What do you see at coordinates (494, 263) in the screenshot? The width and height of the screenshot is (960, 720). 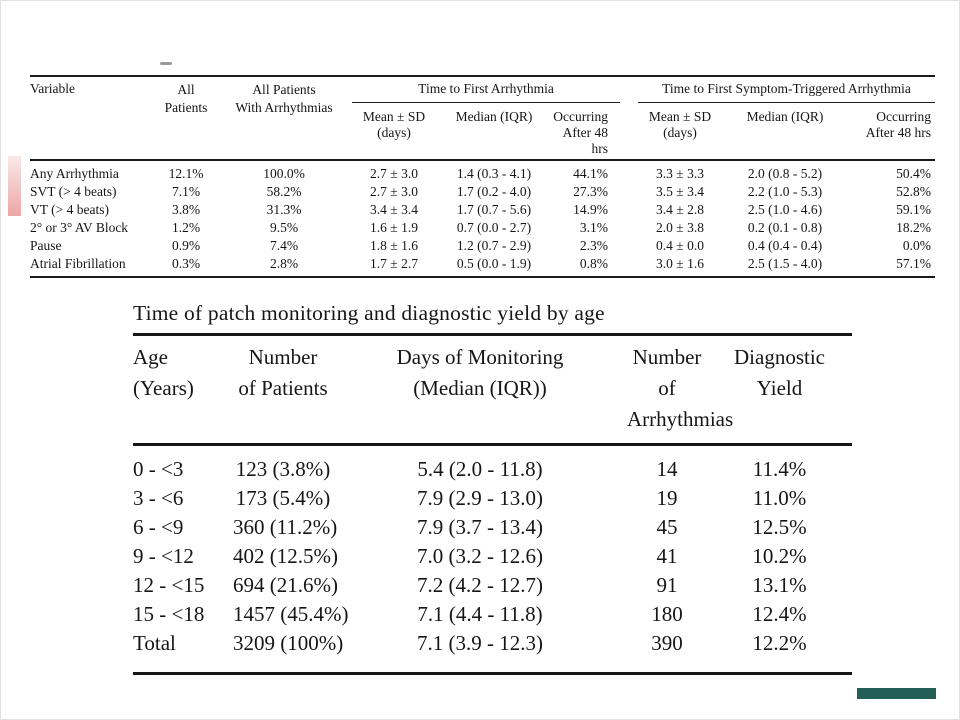 I see `cell-median-iqr-1: 0.5 (0.0 - 1.9)` at bounding box center [494, 263].